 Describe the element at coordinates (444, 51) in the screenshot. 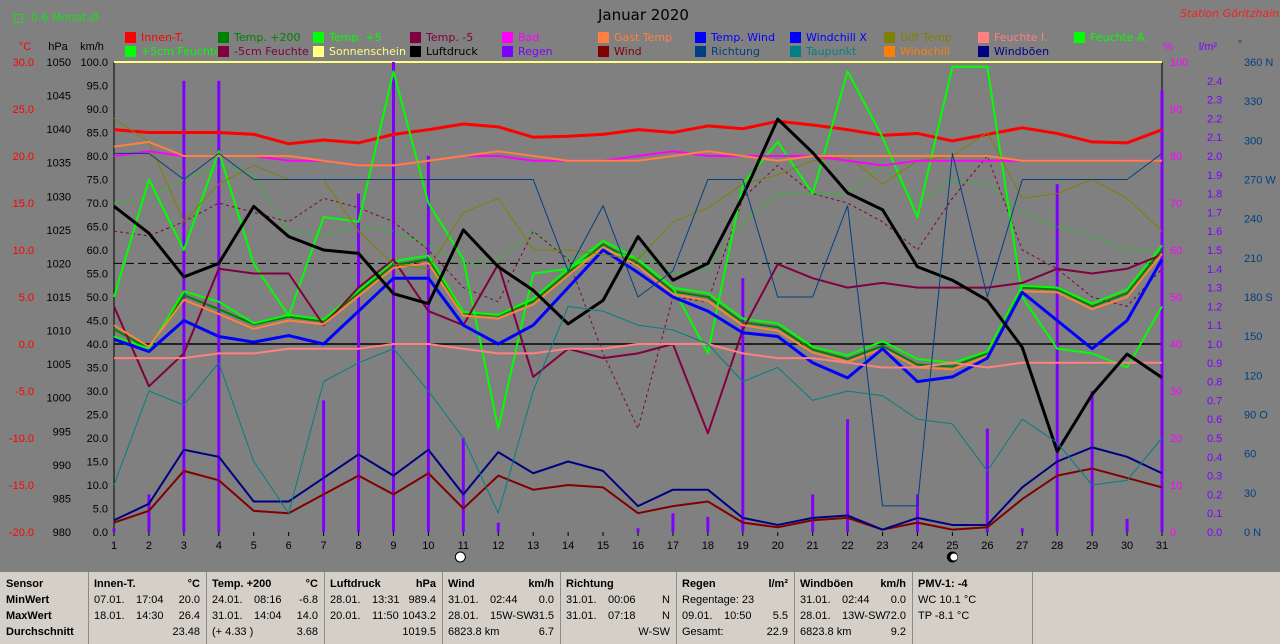

I see `legend-item-luftdruck: Luftdruck` at that location.